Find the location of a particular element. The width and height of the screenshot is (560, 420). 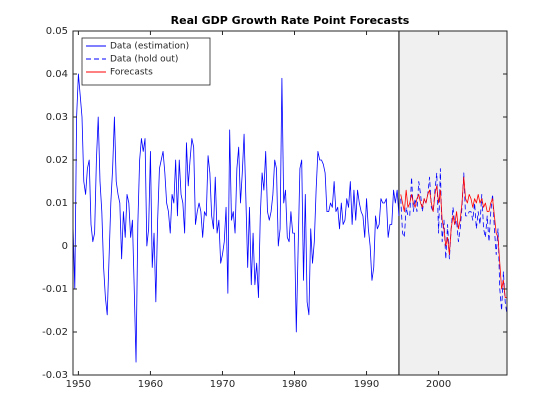

y-tick-label: 0.04 is located at coordinates (57, 74).